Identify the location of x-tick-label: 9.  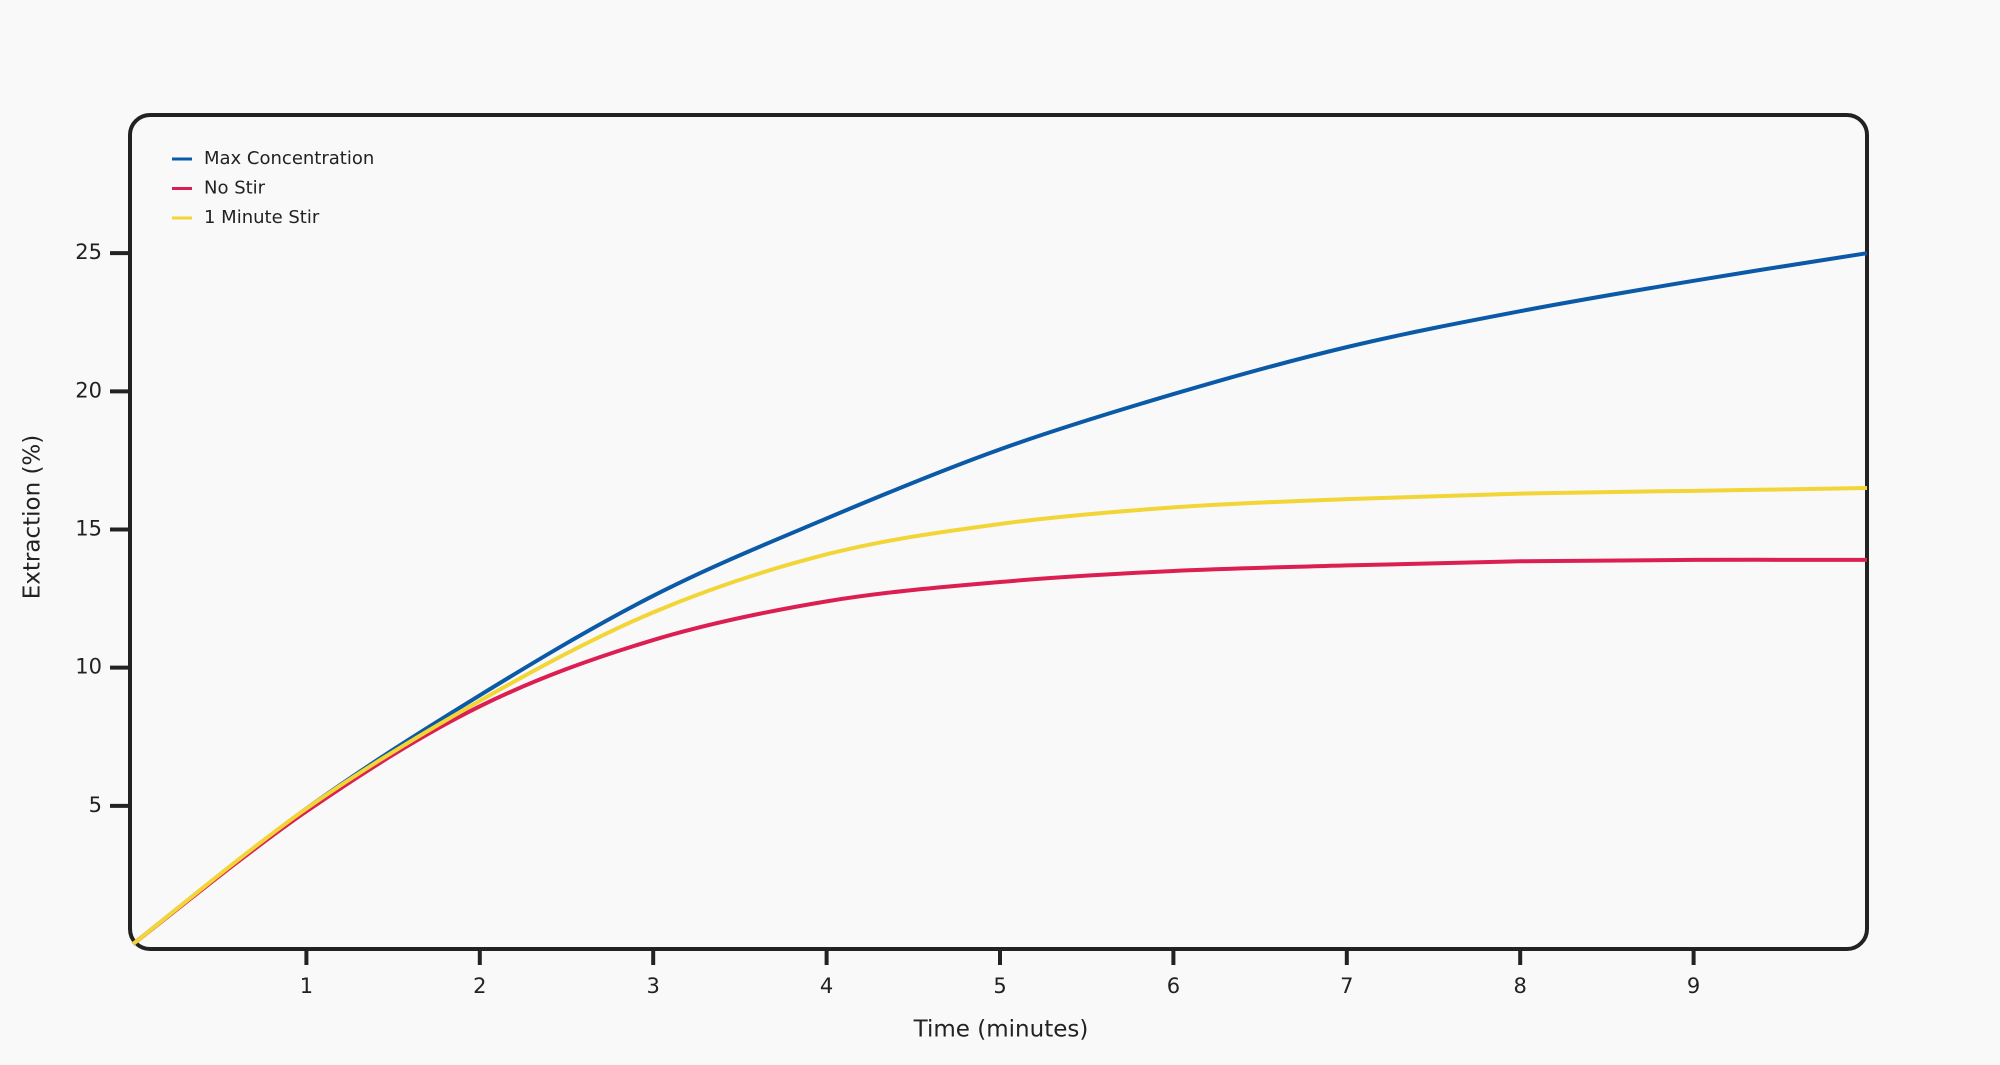
(1693, 986).